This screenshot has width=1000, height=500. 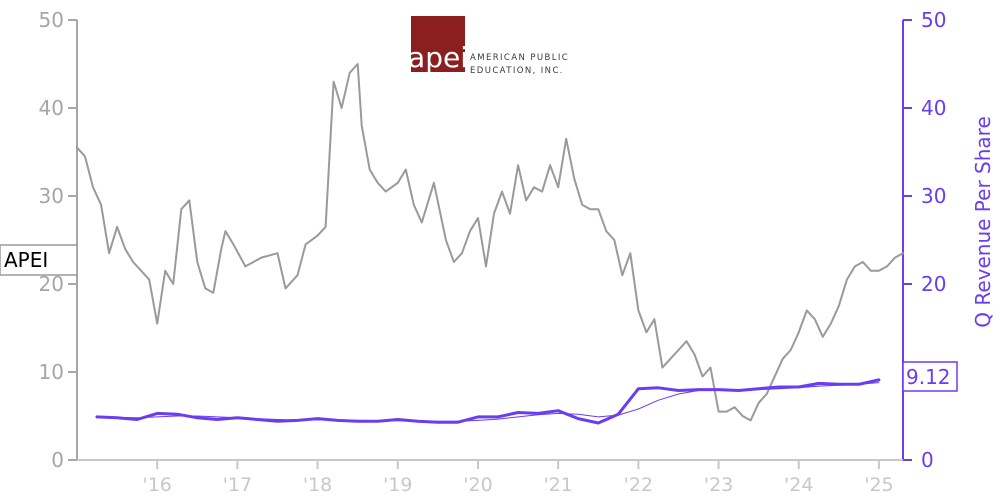 I want to click on apei-logo-icon, so click(x=438, y=44).